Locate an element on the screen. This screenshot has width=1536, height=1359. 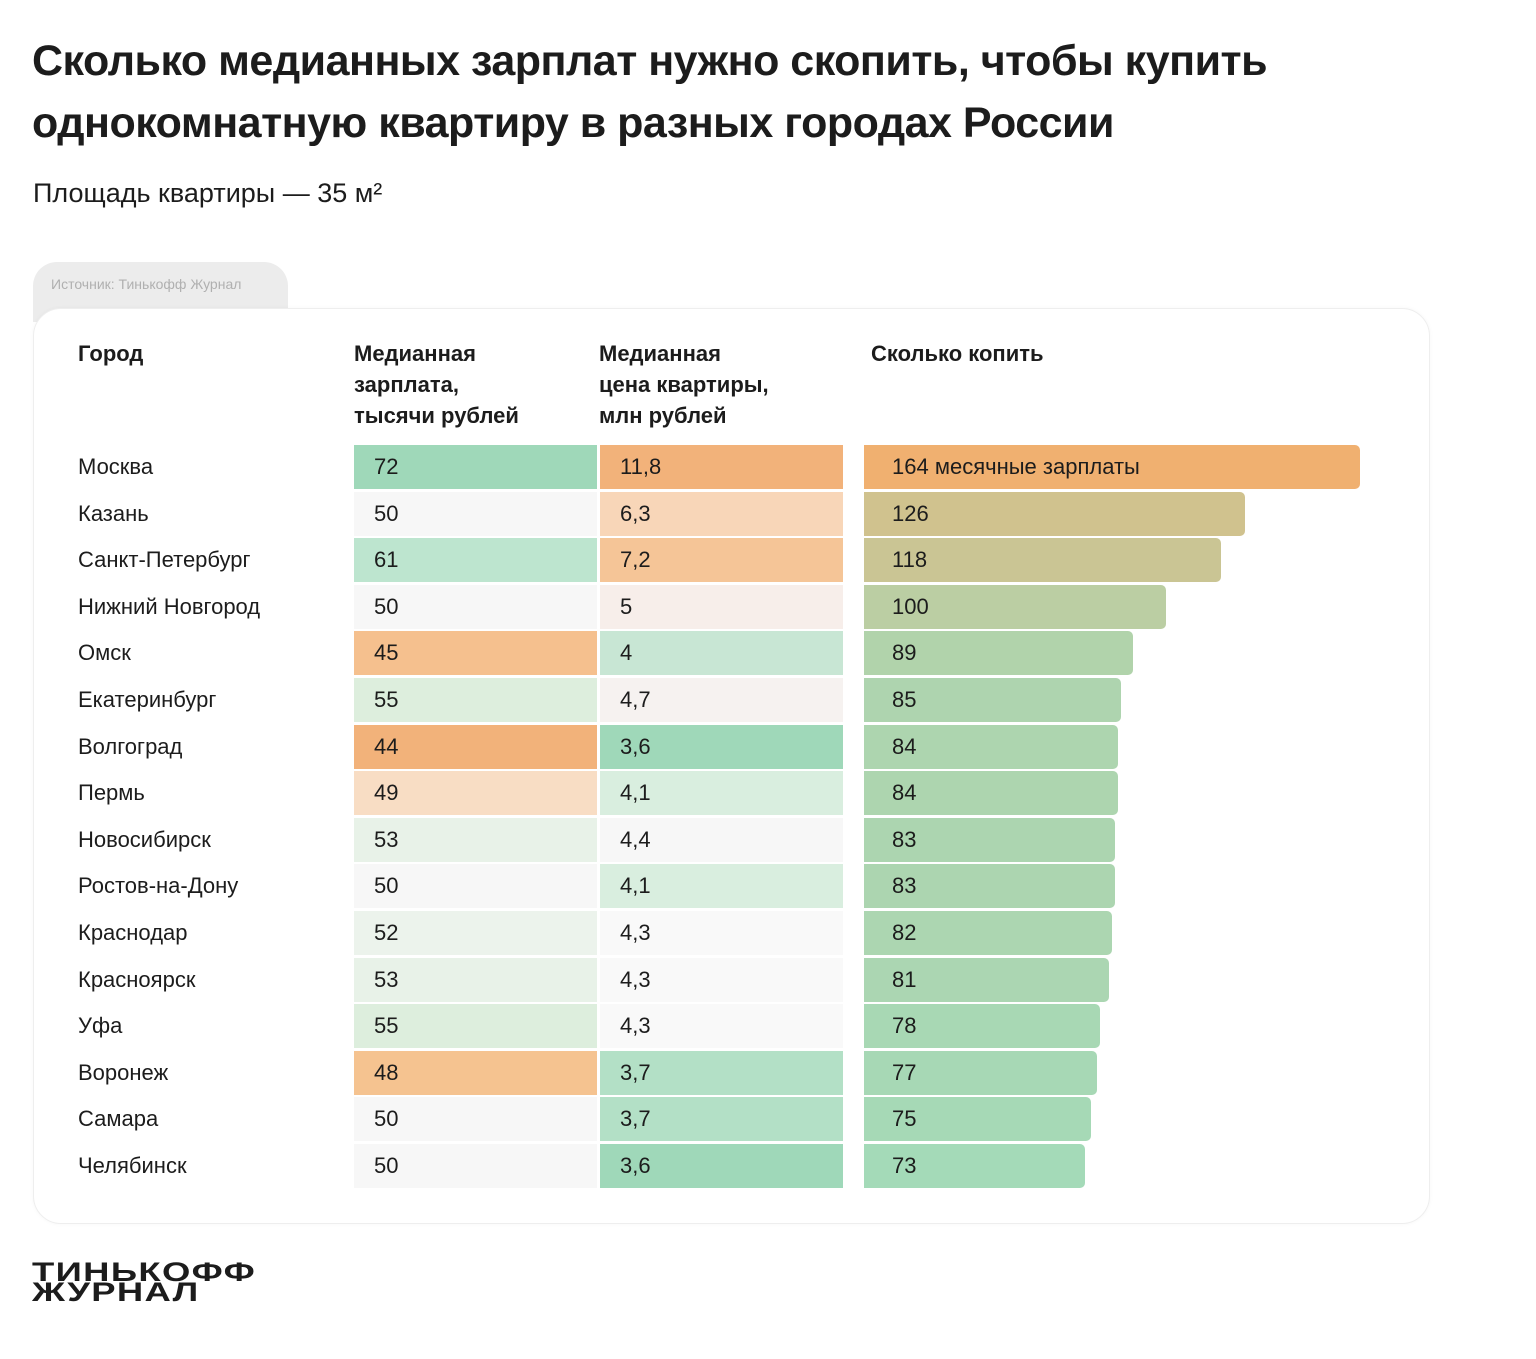
table-row: Волгоград 44 3,6 84 is located at coordinates (768, 746).